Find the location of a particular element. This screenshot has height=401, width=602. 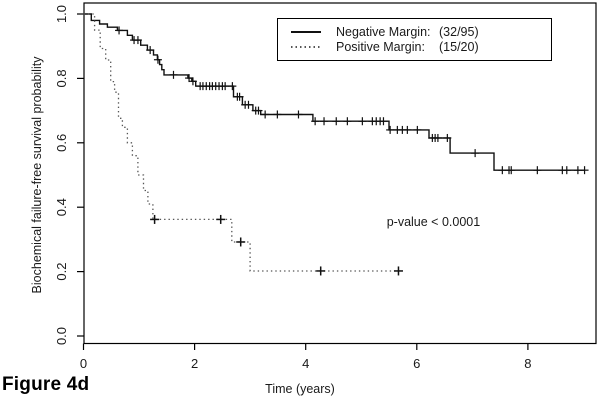

x-axis-tick-label: 0 is located at coordinates (83, 363).